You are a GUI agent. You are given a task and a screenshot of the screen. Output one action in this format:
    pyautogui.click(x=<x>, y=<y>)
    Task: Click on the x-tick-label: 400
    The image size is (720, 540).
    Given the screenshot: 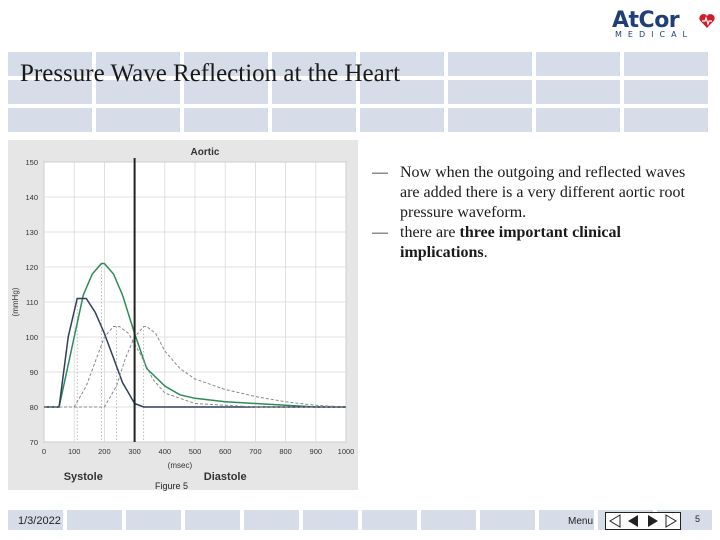 What is the action you would take?
    pyautogui.click(x=165, y=451)
    